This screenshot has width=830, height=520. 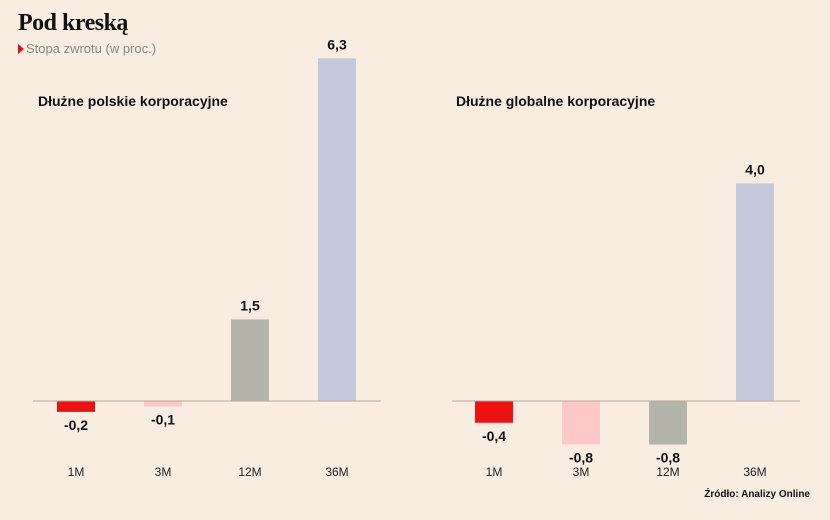 What do you see at coordinates (755, 292) in the screenshot?
I see `chart-2-bar-36M` at bounding box center [755, 292].